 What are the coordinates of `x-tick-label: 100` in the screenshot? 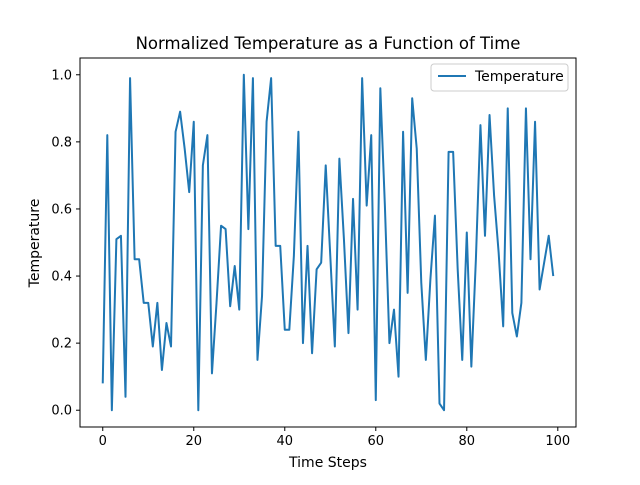 It's located at (557, 441).